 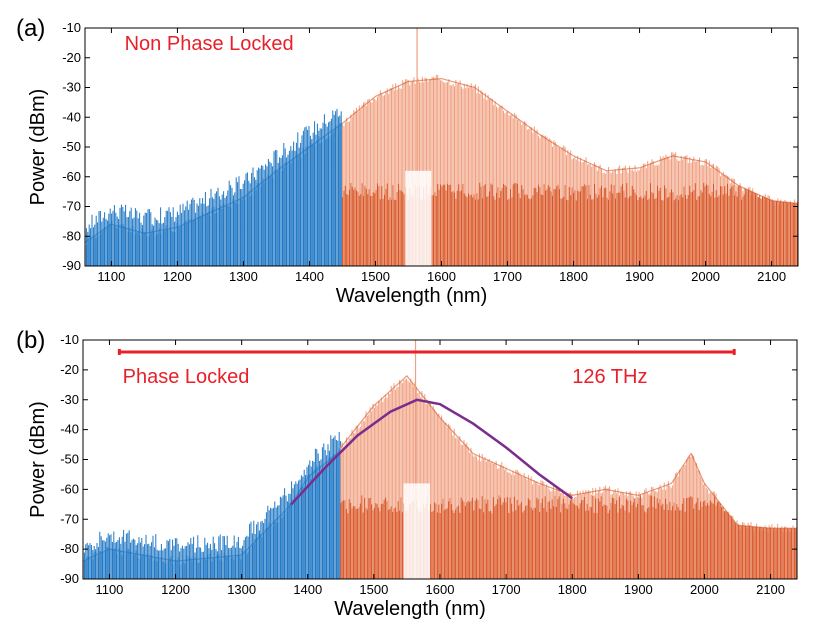 I want to click on annotation-label: 126 THz, so click(x=609, y=377).